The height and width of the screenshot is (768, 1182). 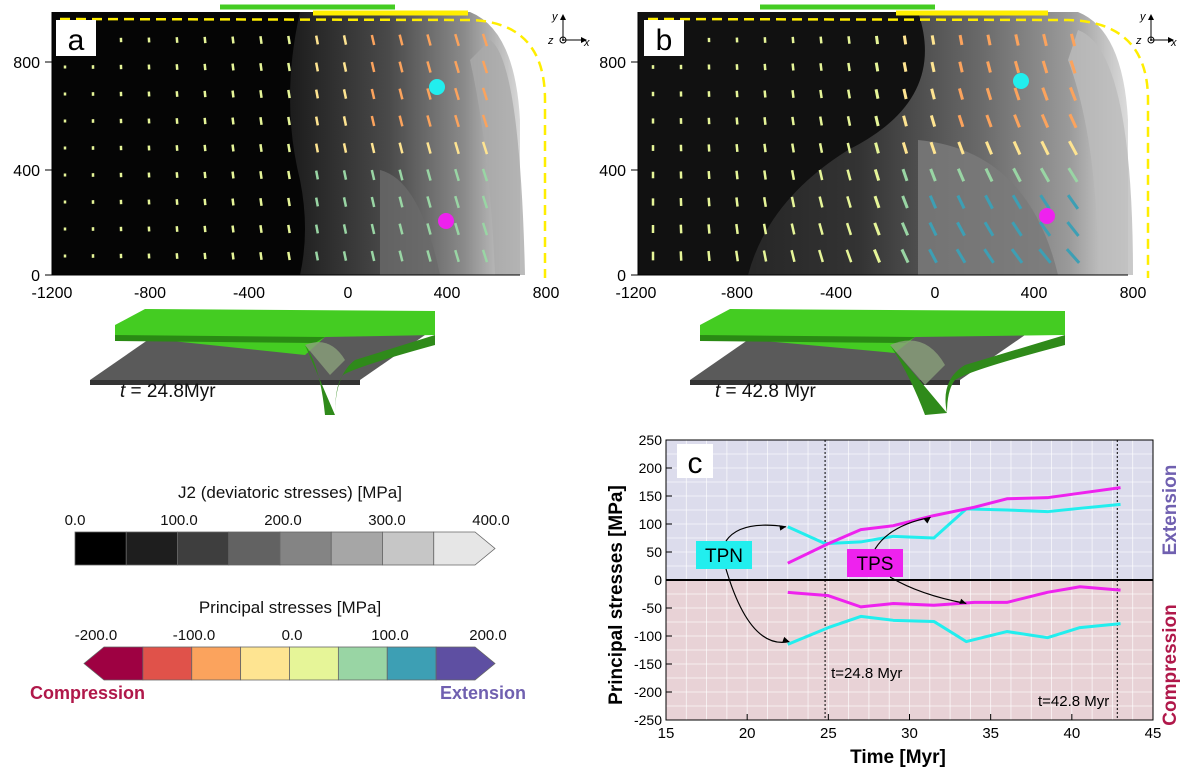 I want to click on mid-region-a, so click(x=410, y=222).